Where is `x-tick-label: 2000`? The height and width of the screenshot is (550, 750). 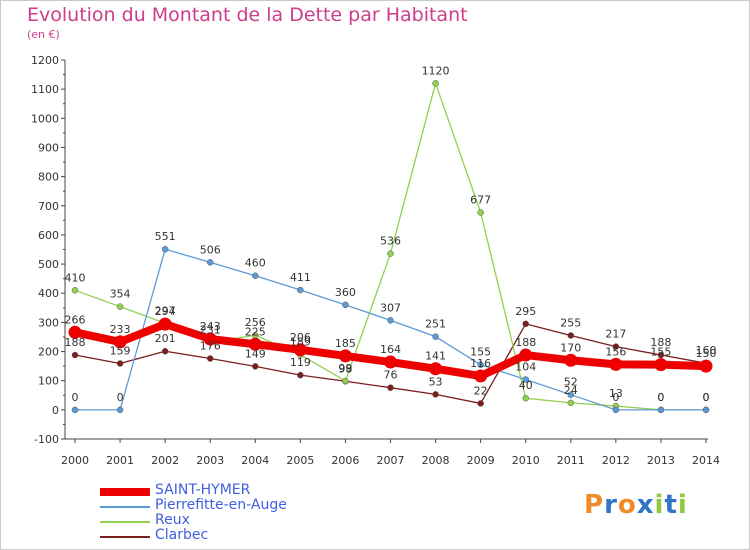
x-tick-label: 2000 is located at coordinates (75, 460).